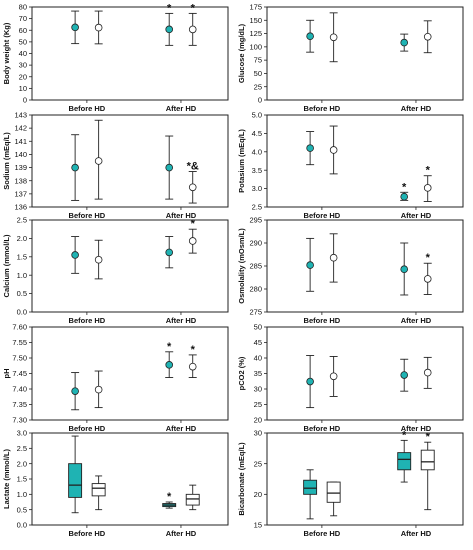  Describe the element at coordinates (255, 33) in the screenshot. I see `y-tick-label: 125` at that location.